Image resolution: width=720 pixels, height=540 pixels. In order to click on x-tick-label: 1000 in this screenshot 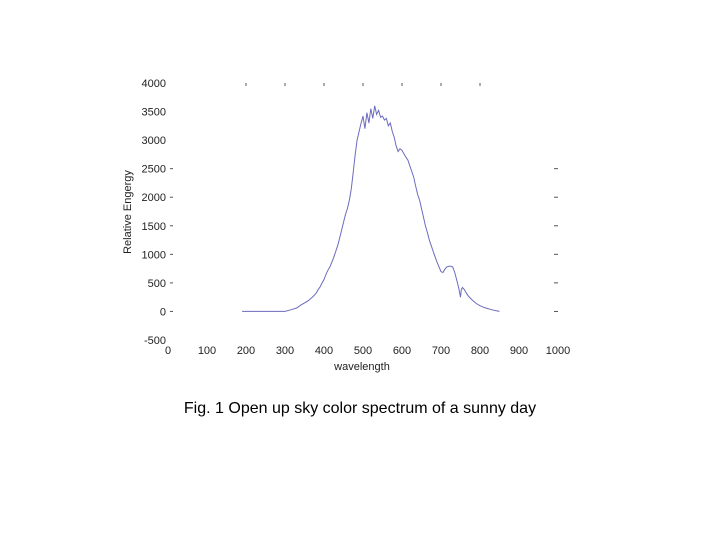, I will do `click(558, 351)`.